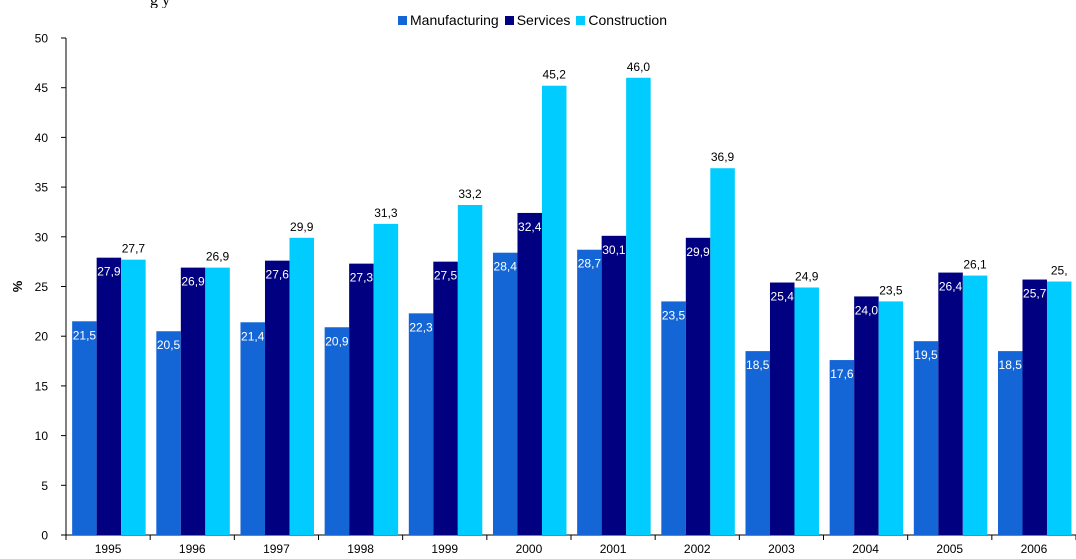 Image resolution: width=1076 pixels, height=559 pixels. Describe the element at coordinates (109, 272) in the screenshot. I see `data-label: 27,9` at that location.